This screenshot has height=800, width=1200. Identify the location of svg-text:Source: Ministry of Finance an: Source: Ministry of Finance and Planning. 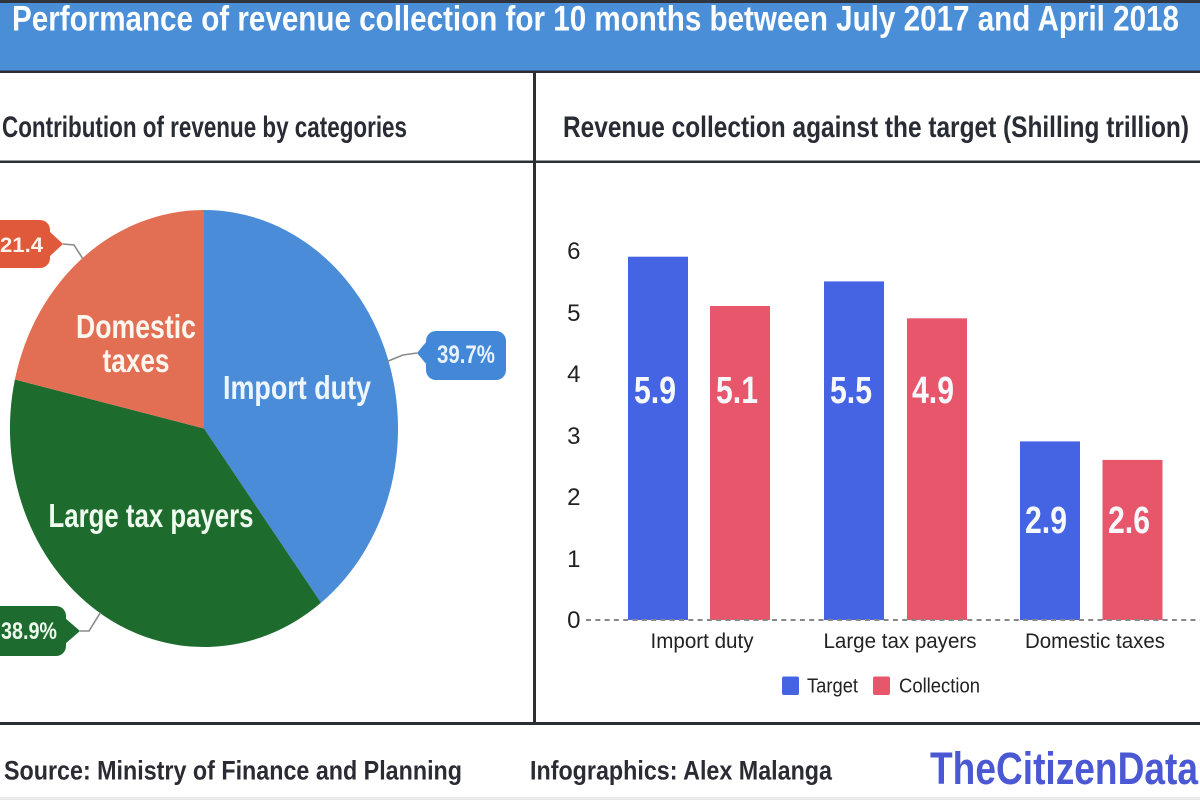
(233, 771).